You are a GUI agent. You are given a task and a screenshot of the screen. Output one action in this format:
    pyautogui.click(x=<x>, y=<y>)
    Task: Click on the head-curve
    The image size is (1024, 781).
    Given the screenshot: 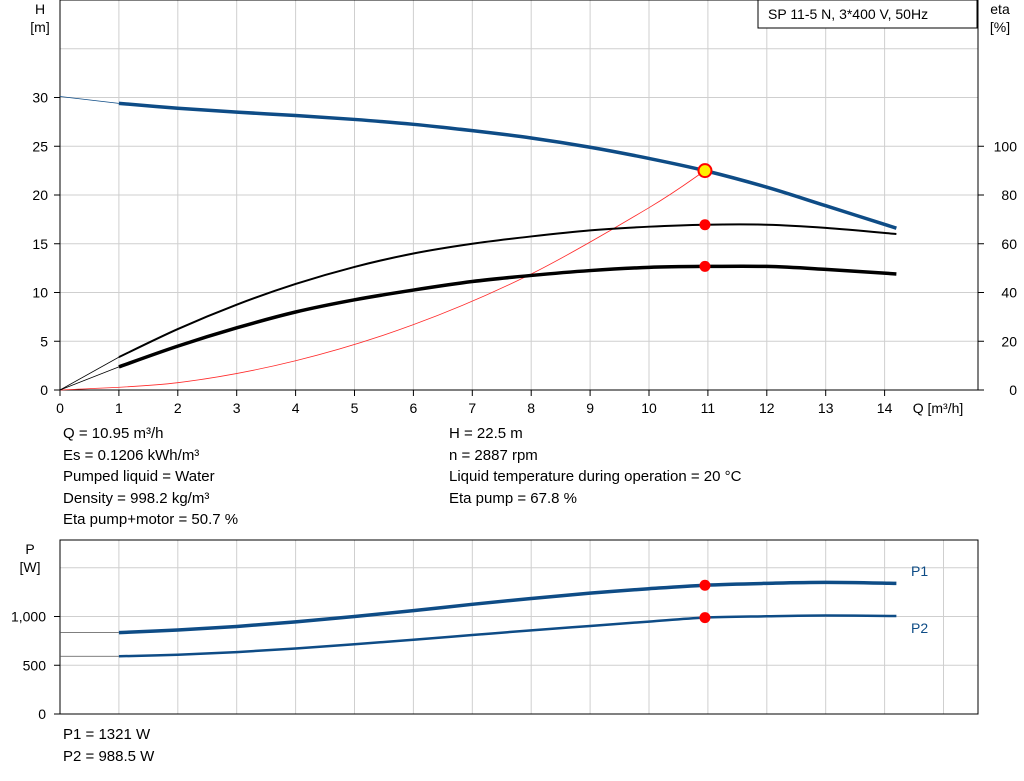 What is the action you would take?
    pyautogui.click(x=507, y=165)
    